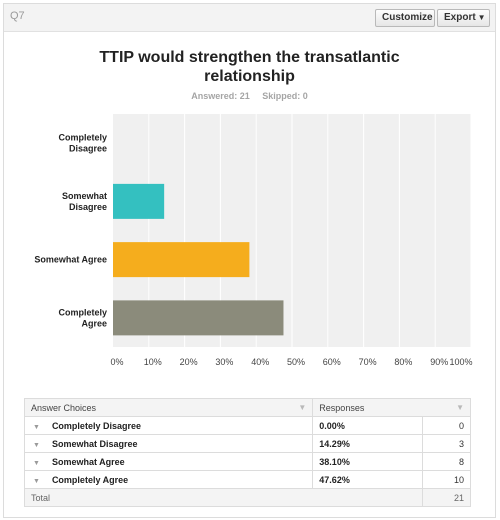 Image resolution: width=500 pixels, height=520 pixels. I want to click on response-percent: 38.10%, so click(368, 461).